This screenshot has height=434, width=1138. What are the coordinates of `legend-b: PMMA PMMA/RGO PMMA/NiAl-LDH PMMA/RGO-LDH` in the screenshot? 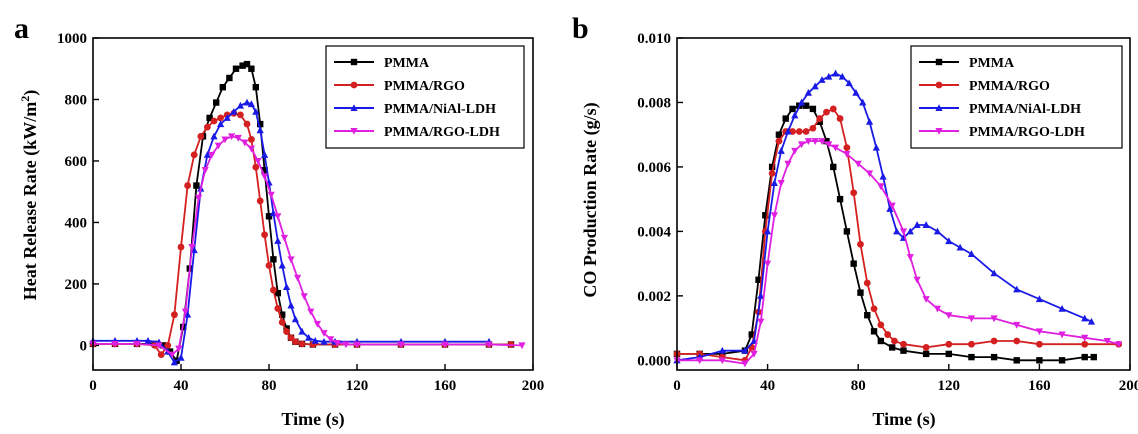 It's located at (1016, 97).